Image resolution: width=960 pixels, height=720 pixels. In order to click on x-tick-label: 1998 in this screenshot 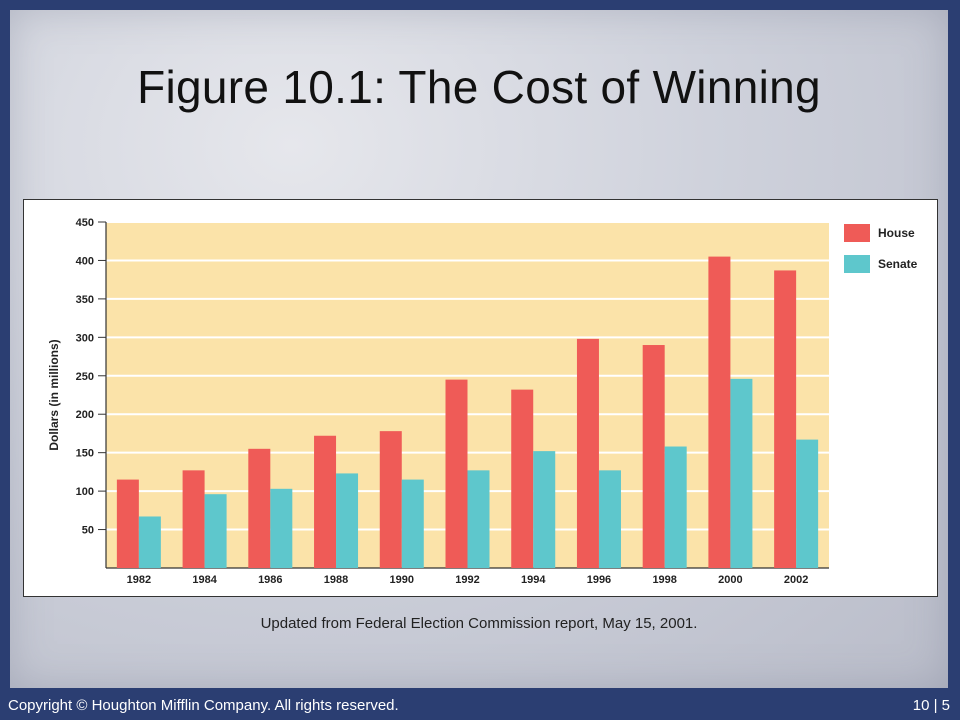, I will do `click(664, 580)`.